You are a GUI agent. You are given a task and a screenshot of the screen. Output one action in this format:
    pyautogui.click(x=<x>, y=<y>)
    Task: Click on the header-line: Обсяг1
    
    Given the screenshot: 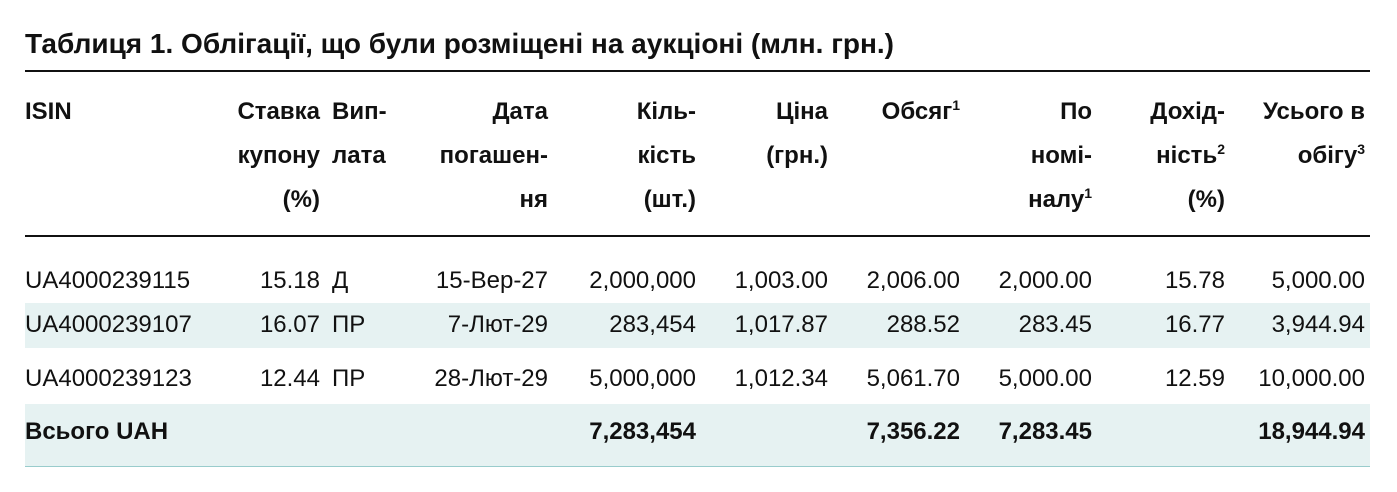 What is the action you would take?
    pyautogui.click(x=921, y=112)
    